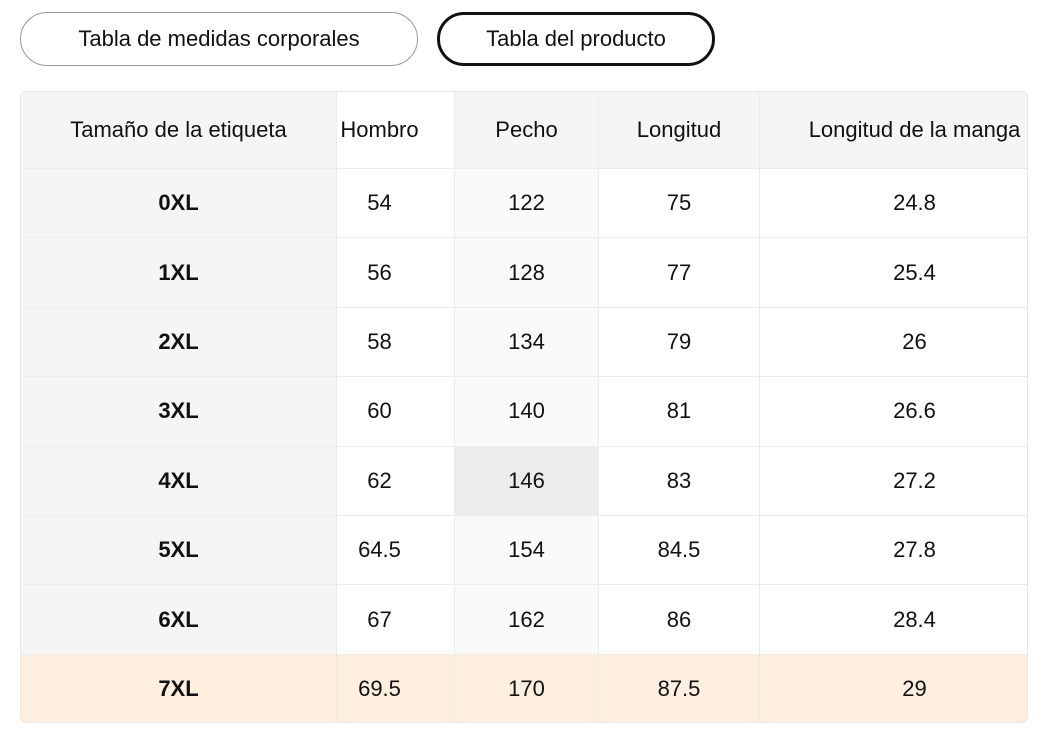 Image resolution: width=1052 pixels, height=742 pixels. What do you see at coordinates (179, 688) in the screenshot?
I see `size-label: 7XL` at bounding box center [179, 688].